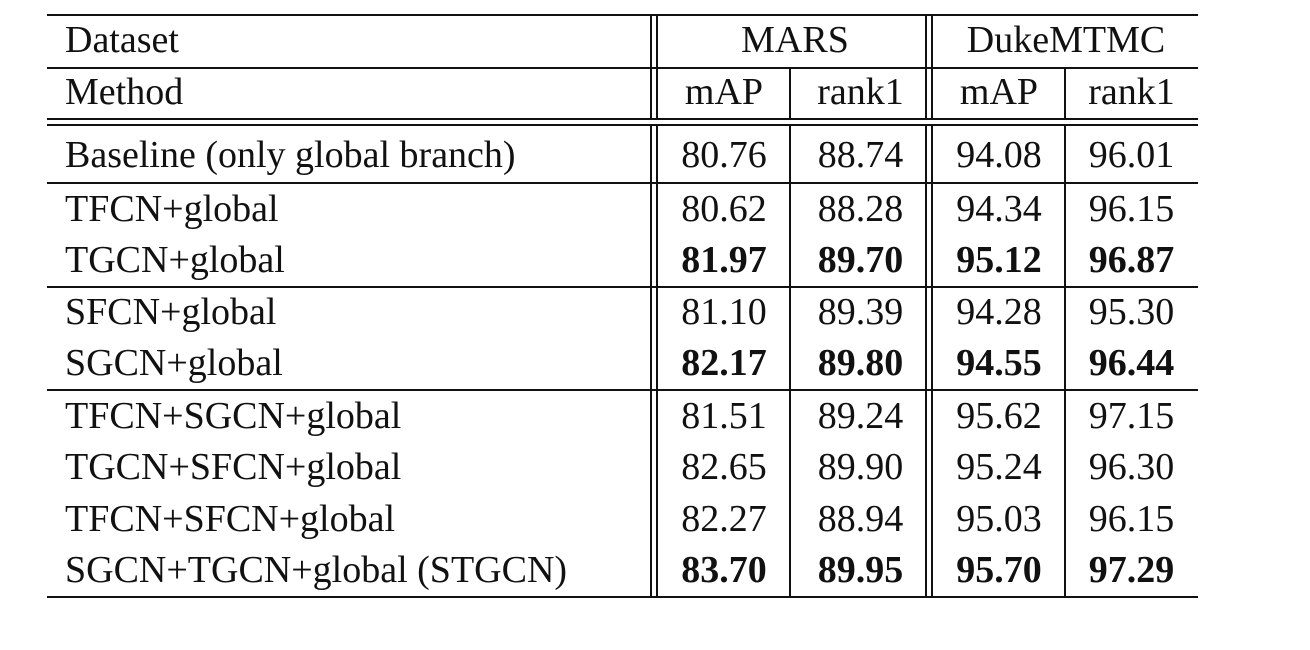 The image size is (1310, 650). I want to click on value-cell: 89.70, so click(860, 260).